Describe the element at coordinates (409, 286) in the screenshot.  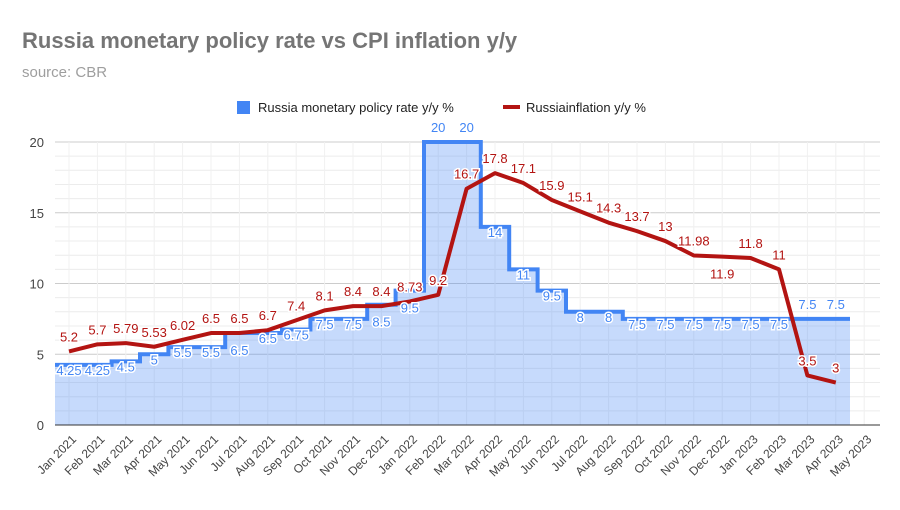
I see `inflation-data-label: 8.73` at that location.